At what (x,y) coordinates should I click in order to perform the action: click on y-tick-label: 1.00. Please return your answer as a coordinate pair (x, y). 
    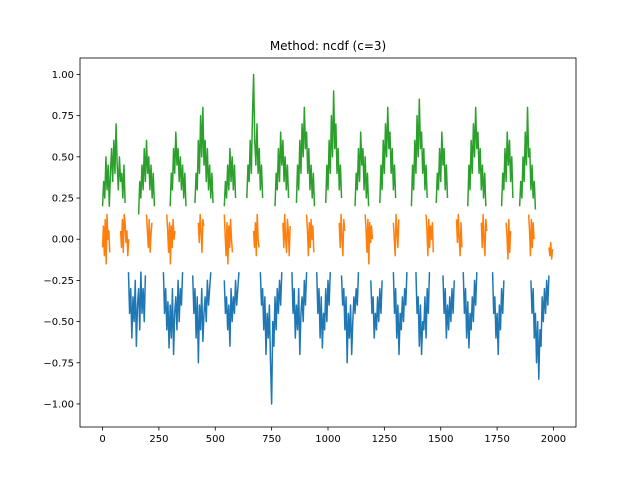
    Looking at the image, I should click on (63, 75).